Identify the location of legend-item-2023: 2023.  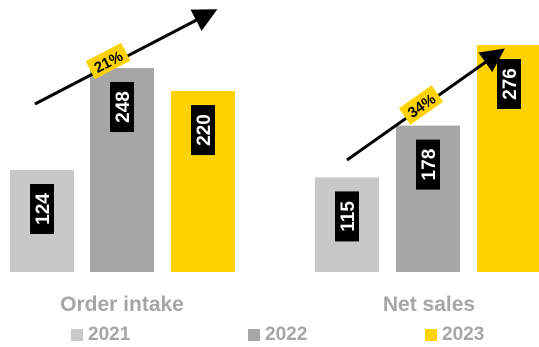
(454, 335).